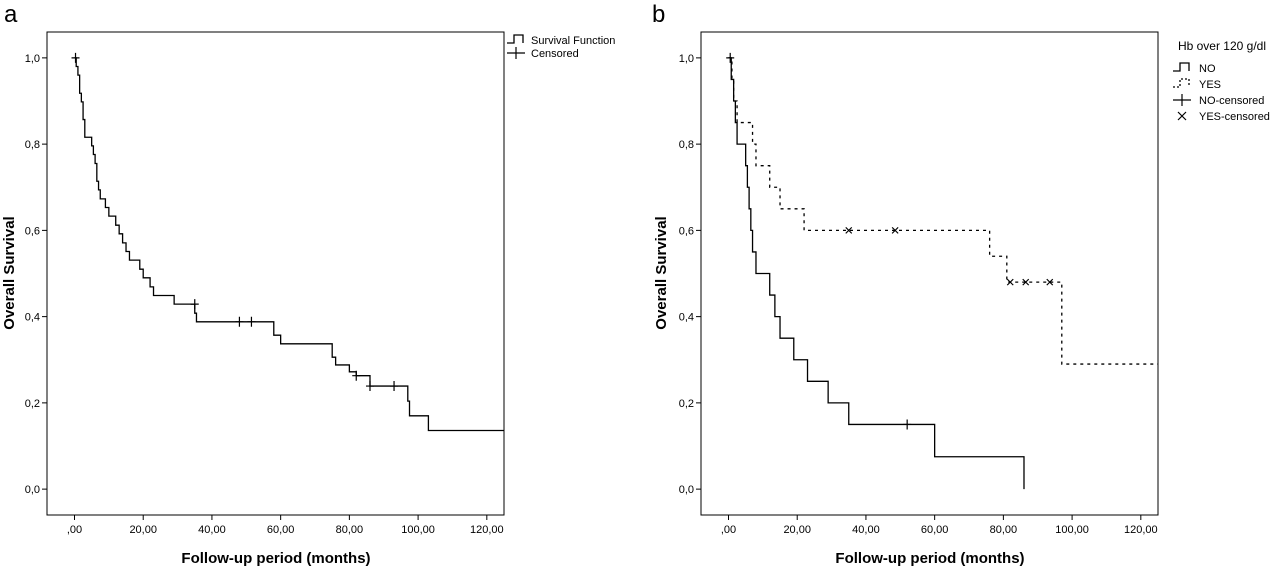  Describe the element at coordinates (1197, 84) in the screenshot. I see `legend-item: YES` at that location.